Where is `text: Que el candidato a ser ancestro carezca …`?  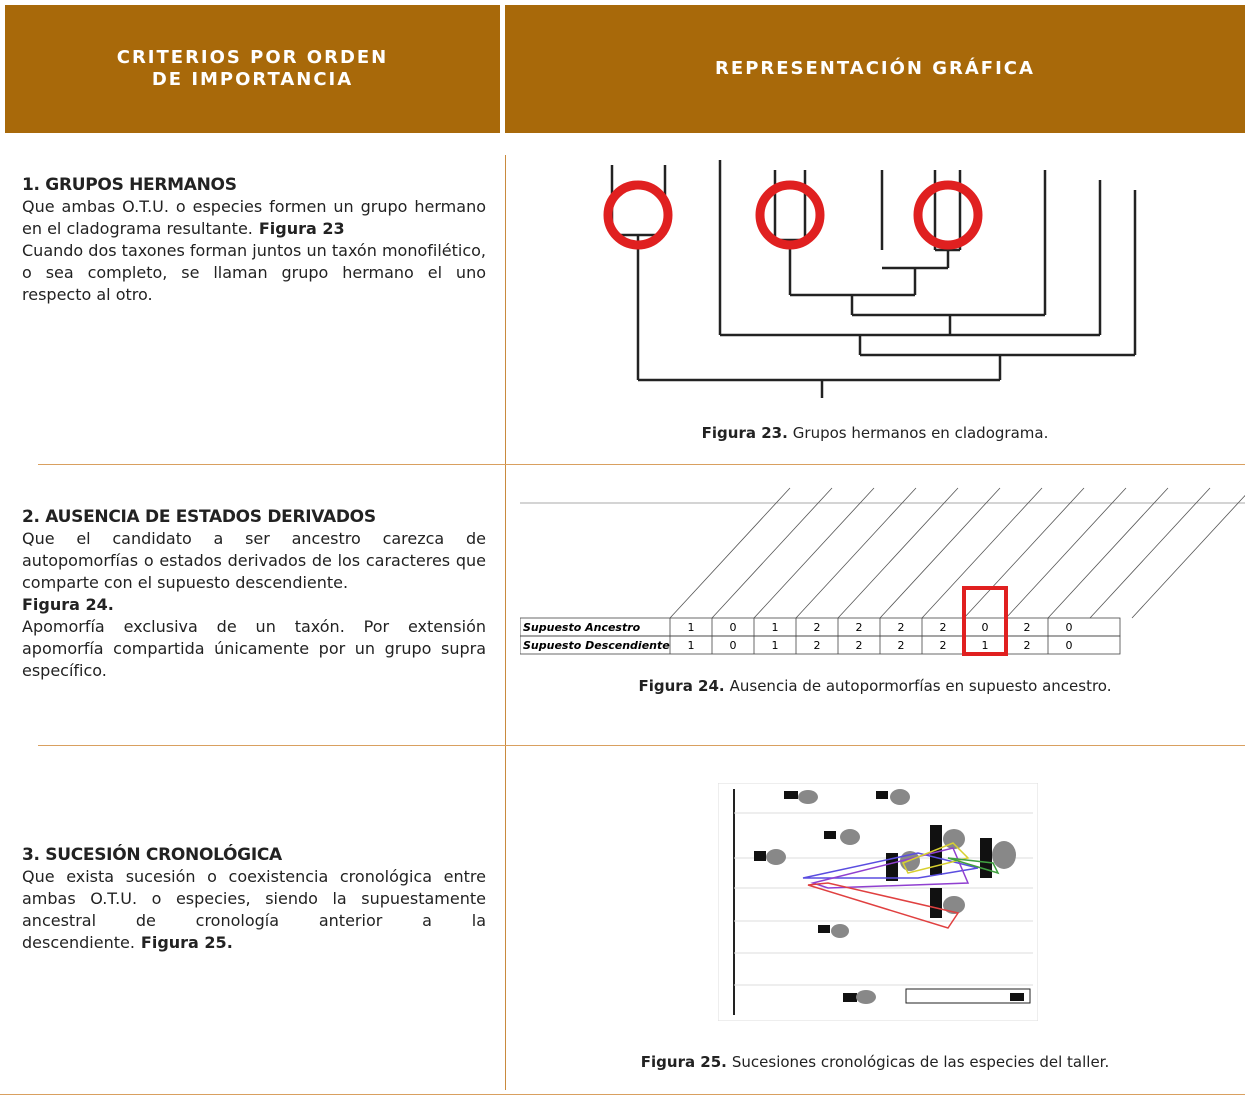 text: Que el candidato a ser ancestro carezca … is located at coordinates (254, 560).